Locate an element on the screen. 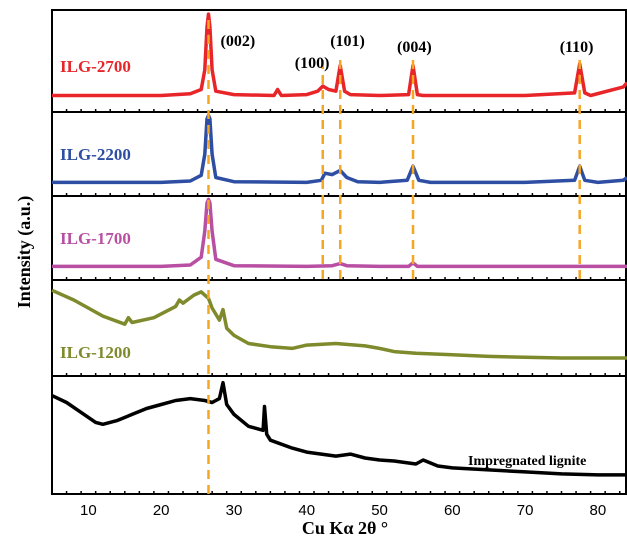  x-tick-label: 20 is located at coordinates (161, 510).